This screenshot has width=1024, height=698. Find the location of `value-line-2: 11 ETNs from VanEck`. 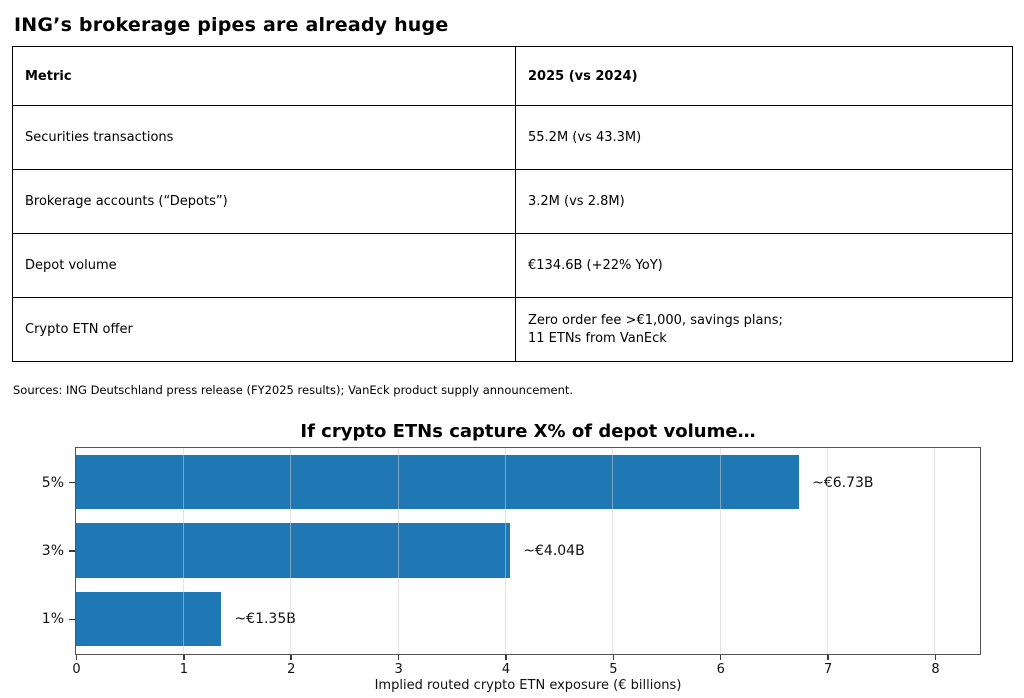

value-line-2: 11 ETNs from VanEck is located at coordinates (597, 338).